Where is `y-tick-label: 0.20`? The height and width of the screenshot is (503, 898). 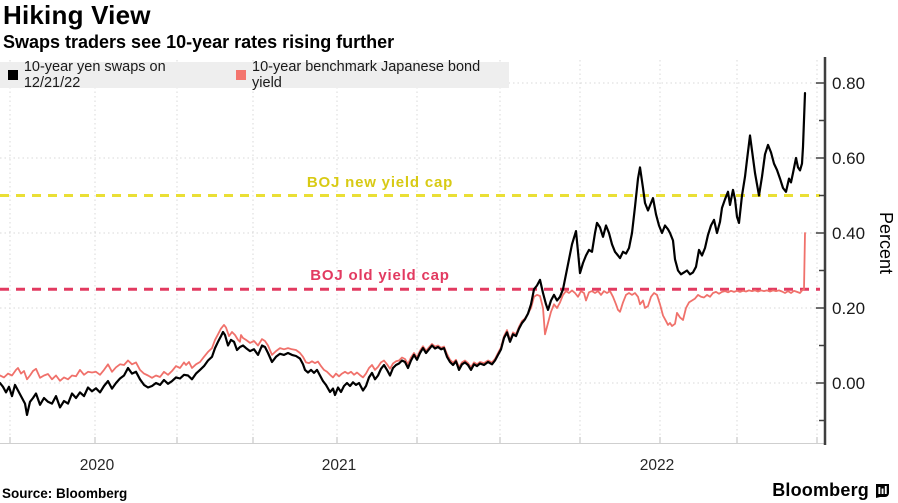
y-tick-label: 0.20 is located at coordinates (848, 308).